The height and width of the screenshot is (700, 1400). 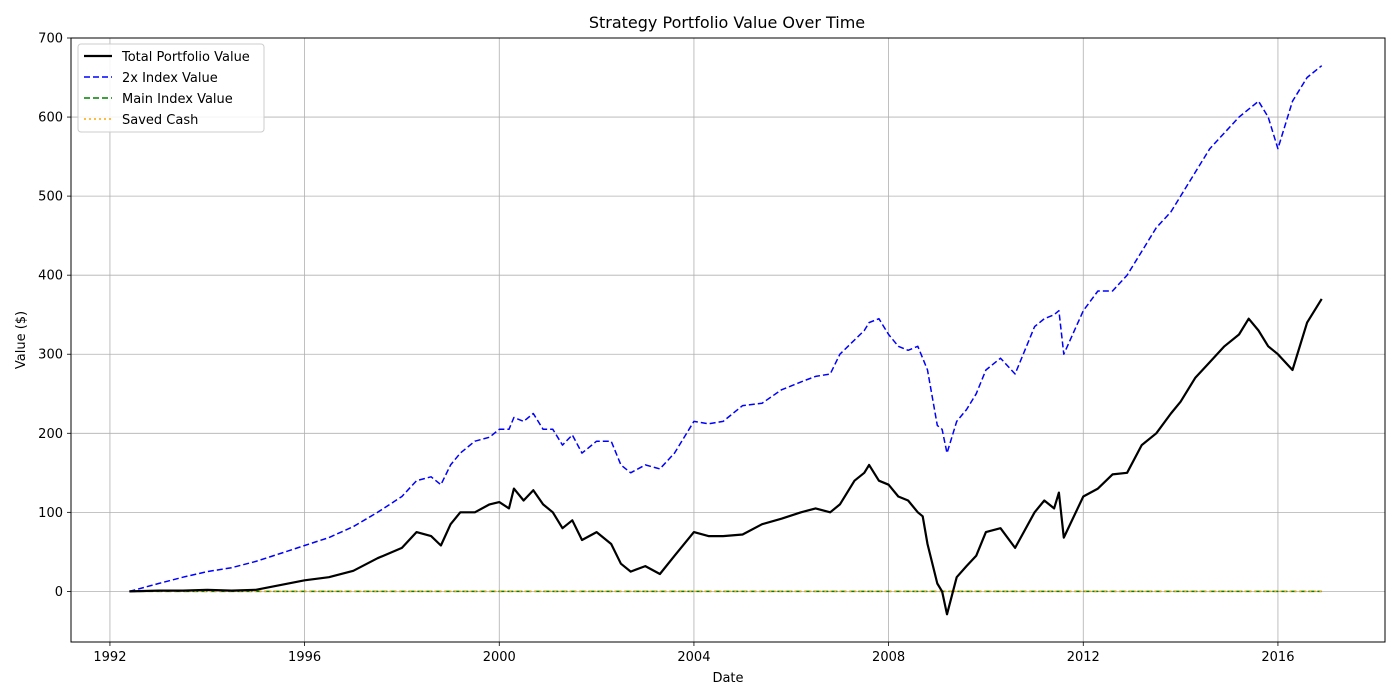 I want to click on y-tick-label: 700, so click(x=50, y=39).